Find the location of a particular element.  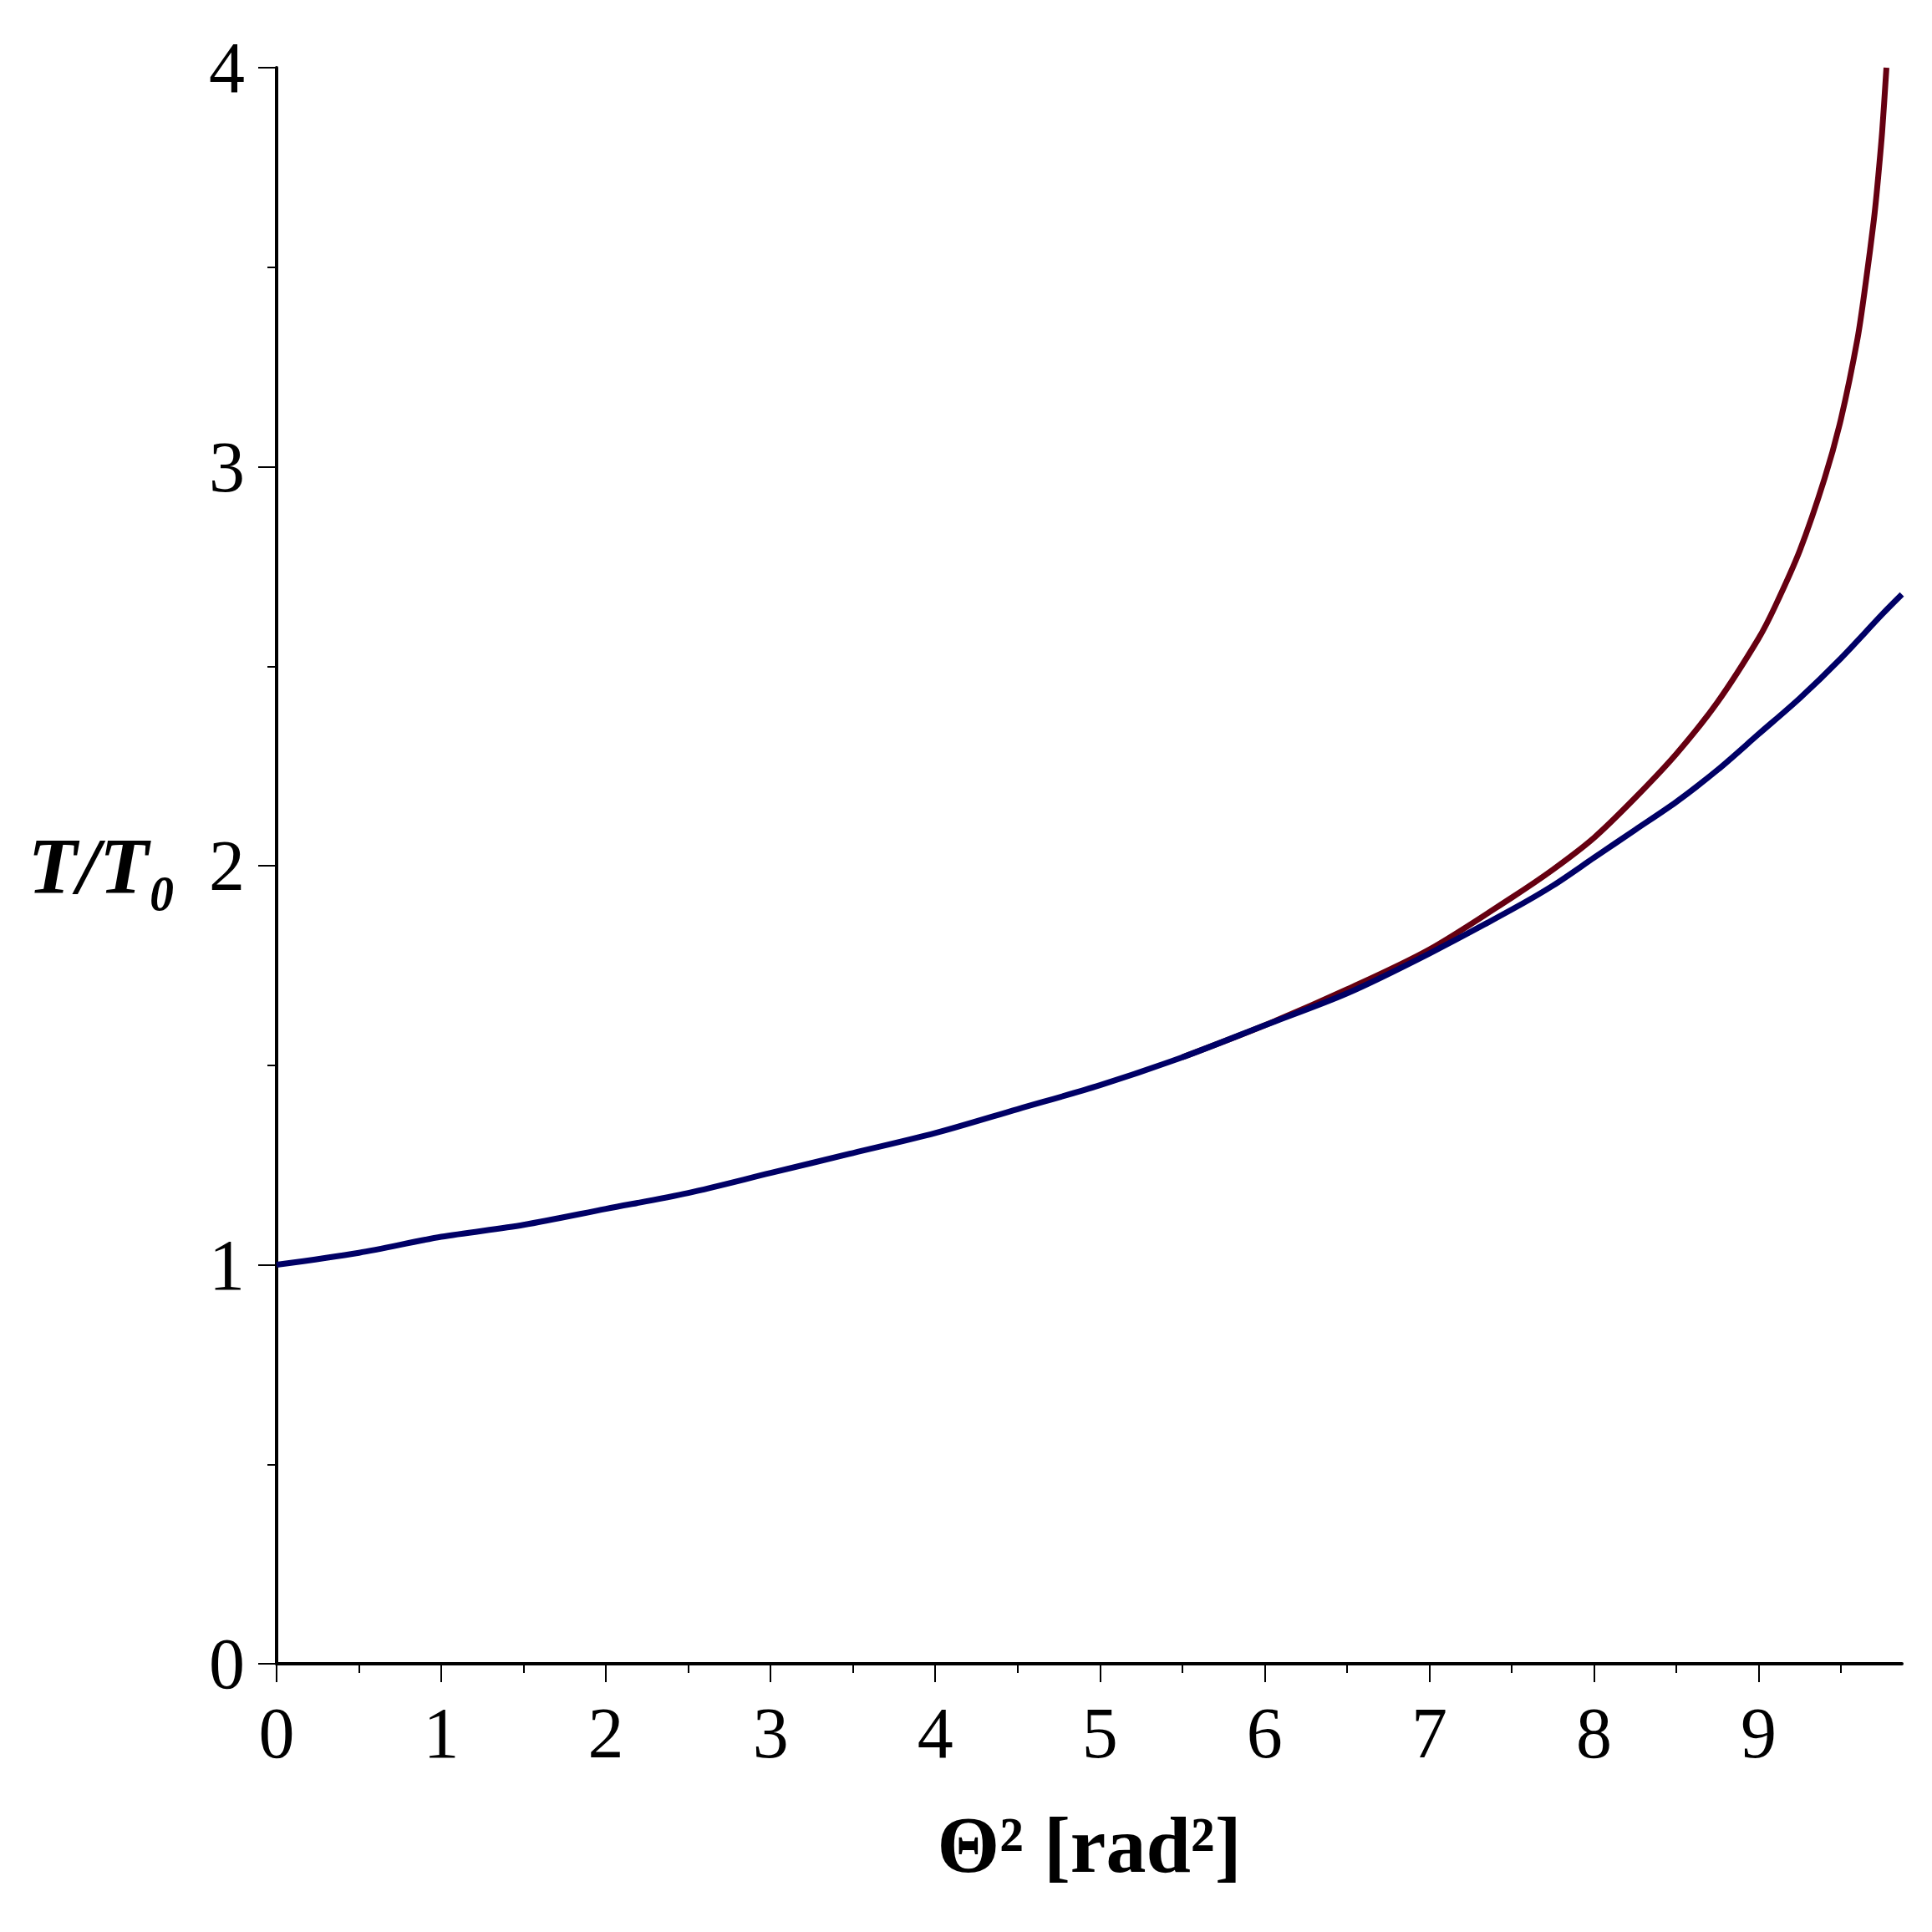

y-axis-title: T/T₀ is located at coordinates (102, 866).